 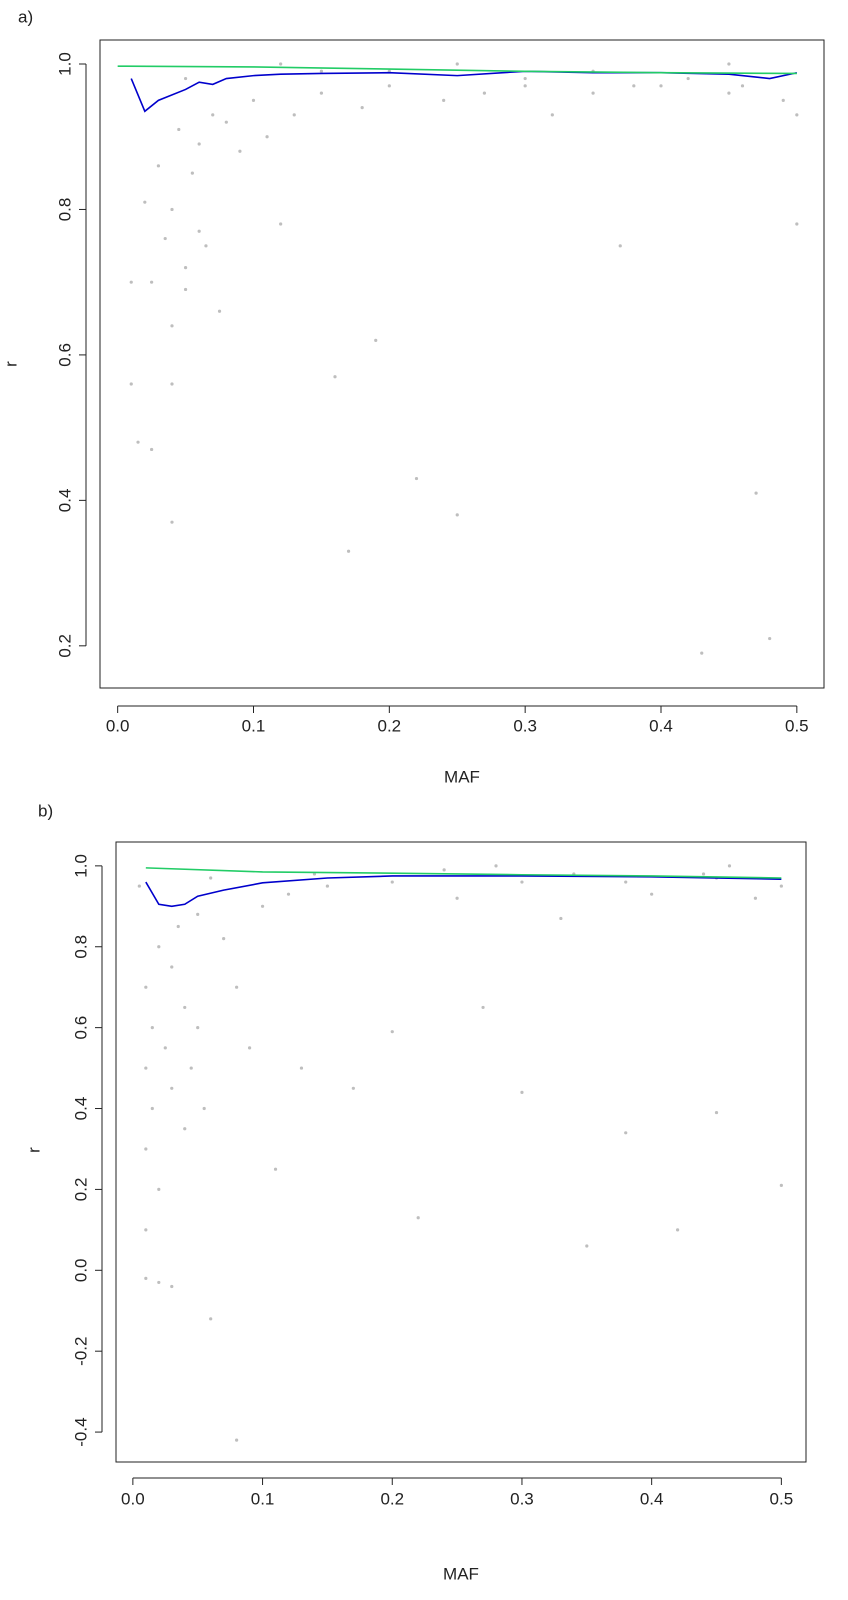 What do you see at coordinates (80, 1351) in the screenshot?
I see `y-tick-label: -0.2` at bounding box center [80, 1351].